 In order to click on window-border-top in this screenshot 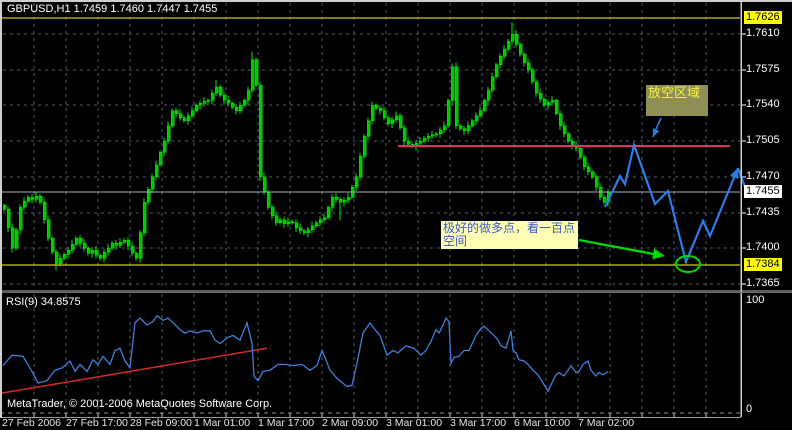, I will do `click(396, 1)`.